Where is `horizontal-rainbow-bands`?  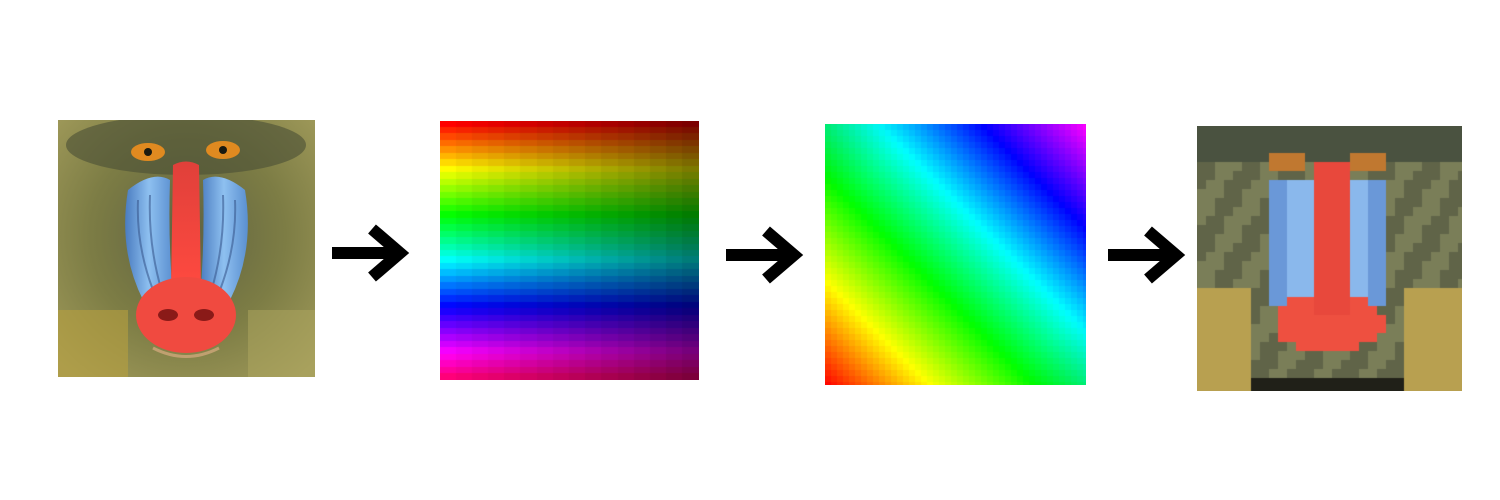 horizontal-rainbow-bands is located at coordinates (569, 250).